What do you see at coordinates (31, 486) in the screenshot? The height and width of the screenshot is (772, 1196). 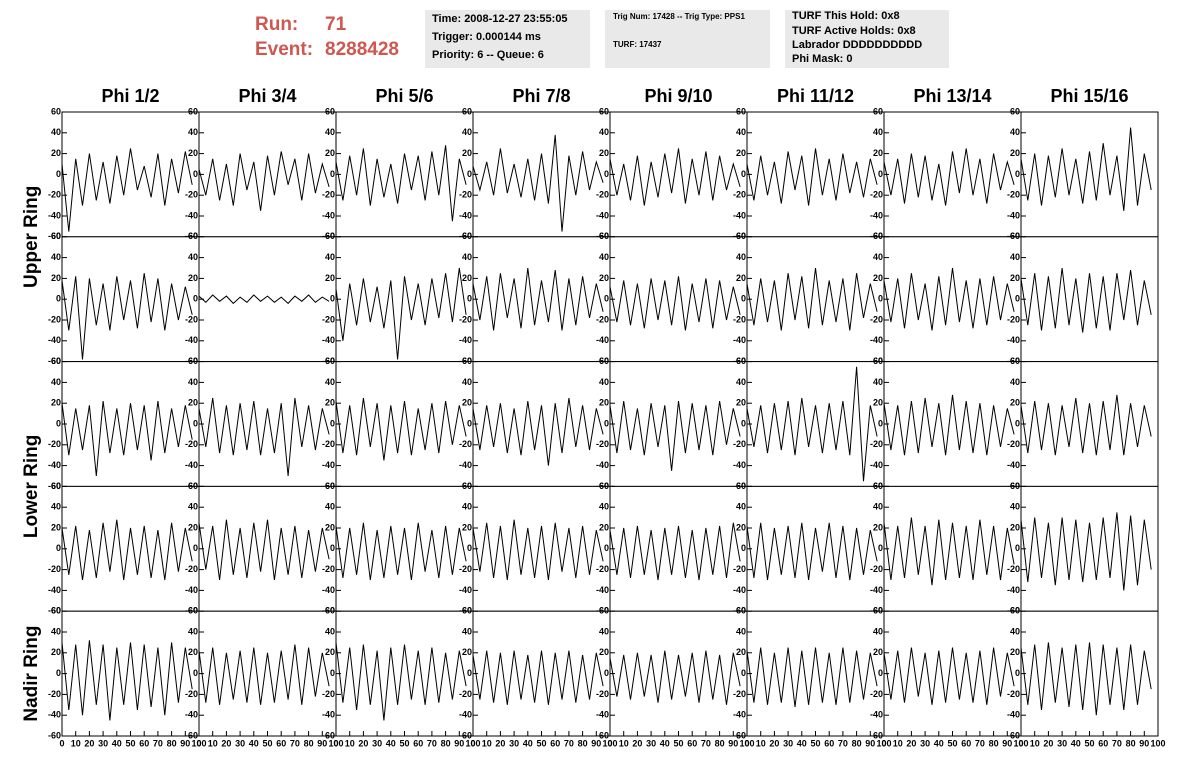 I see `row-header: Lower Ring` at bounding box center [31, 486].